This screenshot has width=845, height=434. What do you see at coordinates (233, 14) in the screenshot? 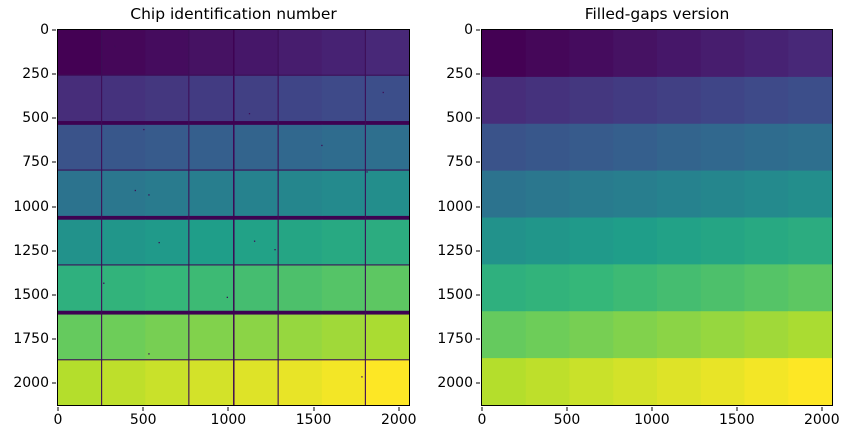
I see `left-plot-title: Chip identification number` at bounding box center [233, 14].